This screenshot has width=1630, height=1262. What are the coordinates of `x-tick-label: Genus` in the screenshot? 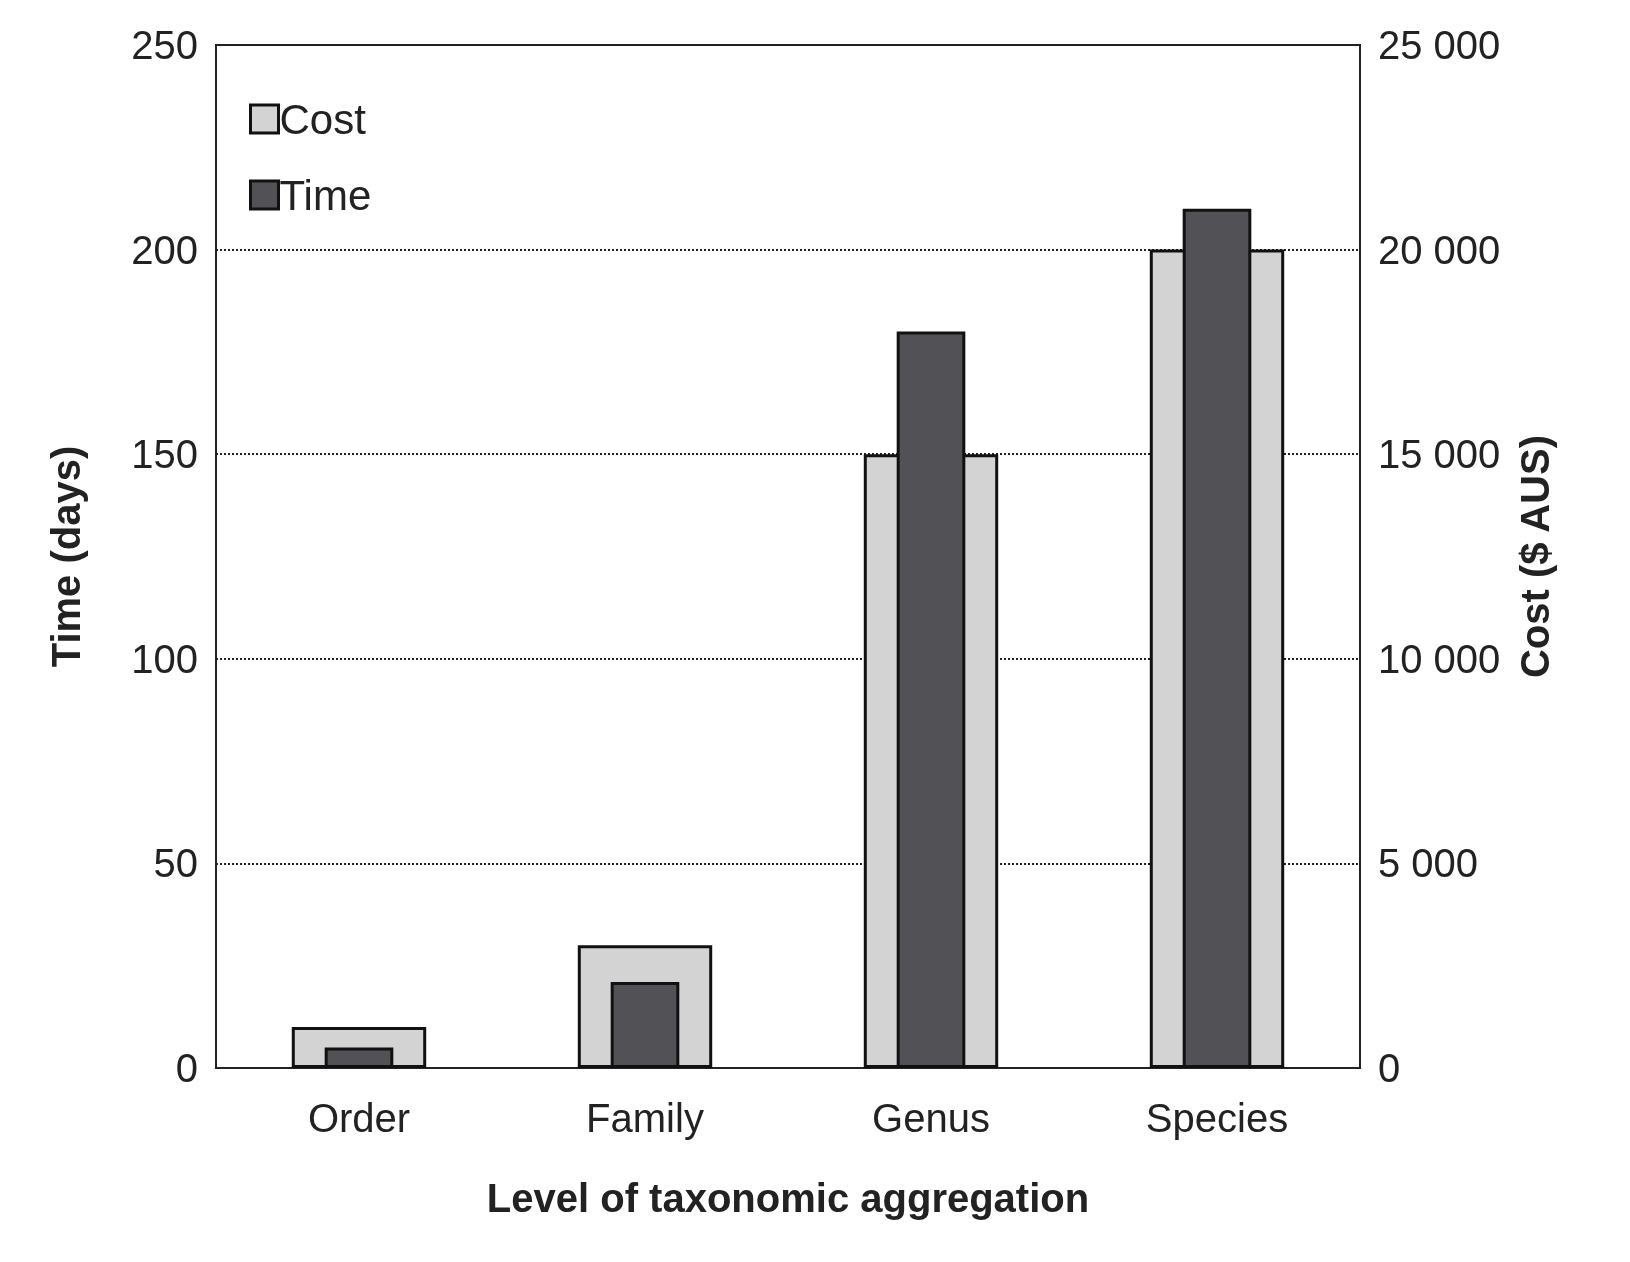 It's located at (931, 1118).